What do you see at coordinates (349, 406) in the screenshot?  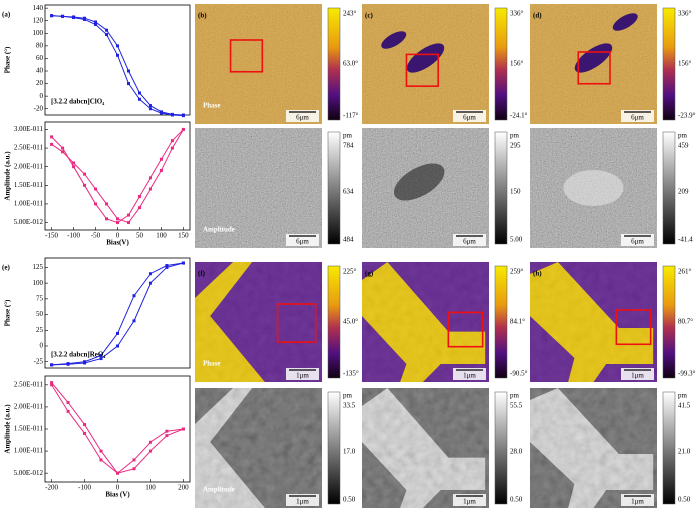 I see `colorbar-label: 33.5` at bounding box center [349, 406].